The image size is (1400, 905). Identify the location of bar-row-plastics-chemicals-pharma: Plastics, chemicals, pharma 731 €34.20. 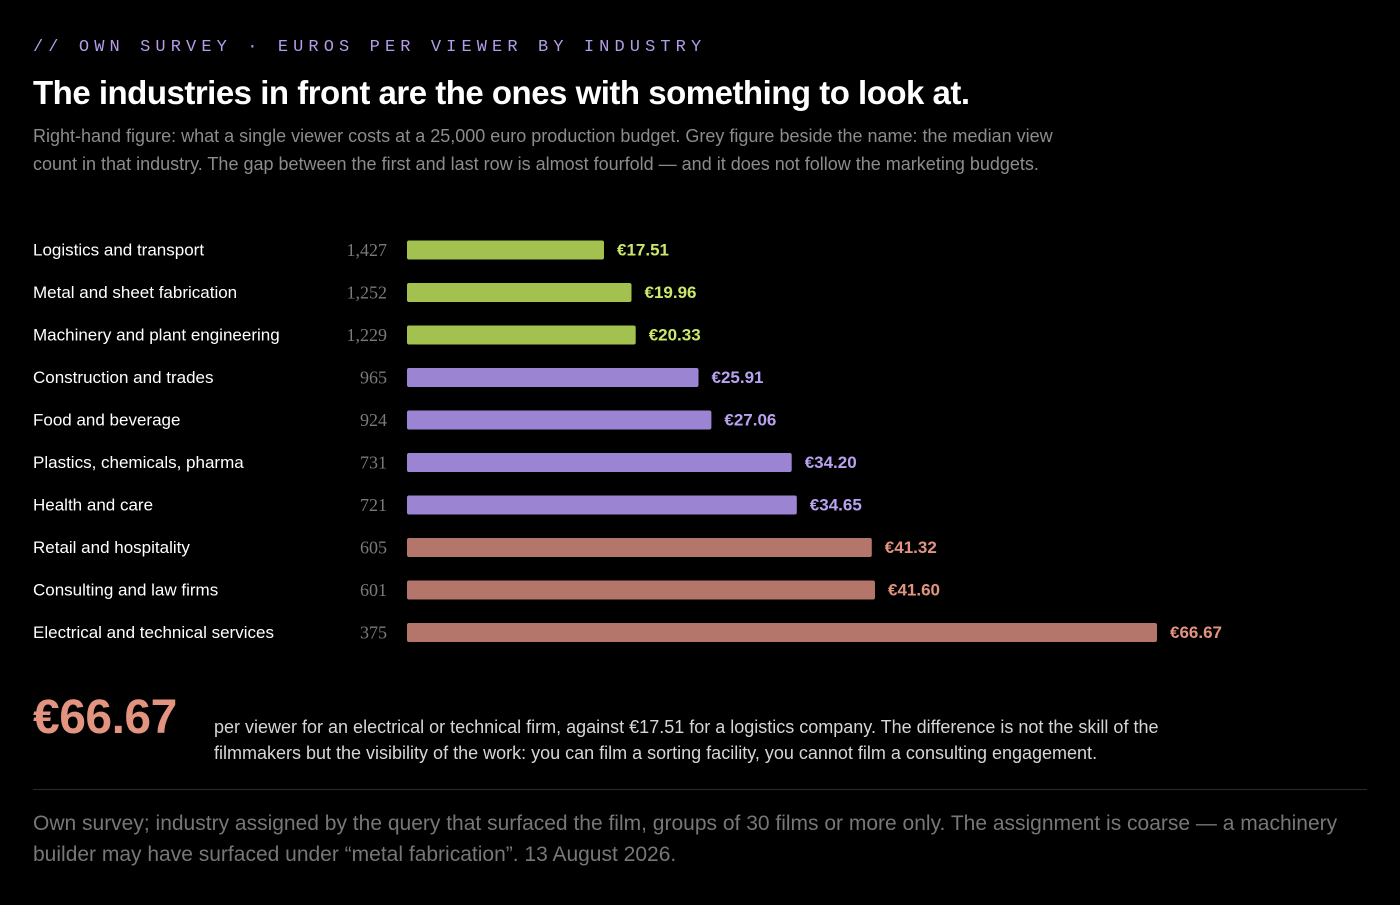
(445, 463).